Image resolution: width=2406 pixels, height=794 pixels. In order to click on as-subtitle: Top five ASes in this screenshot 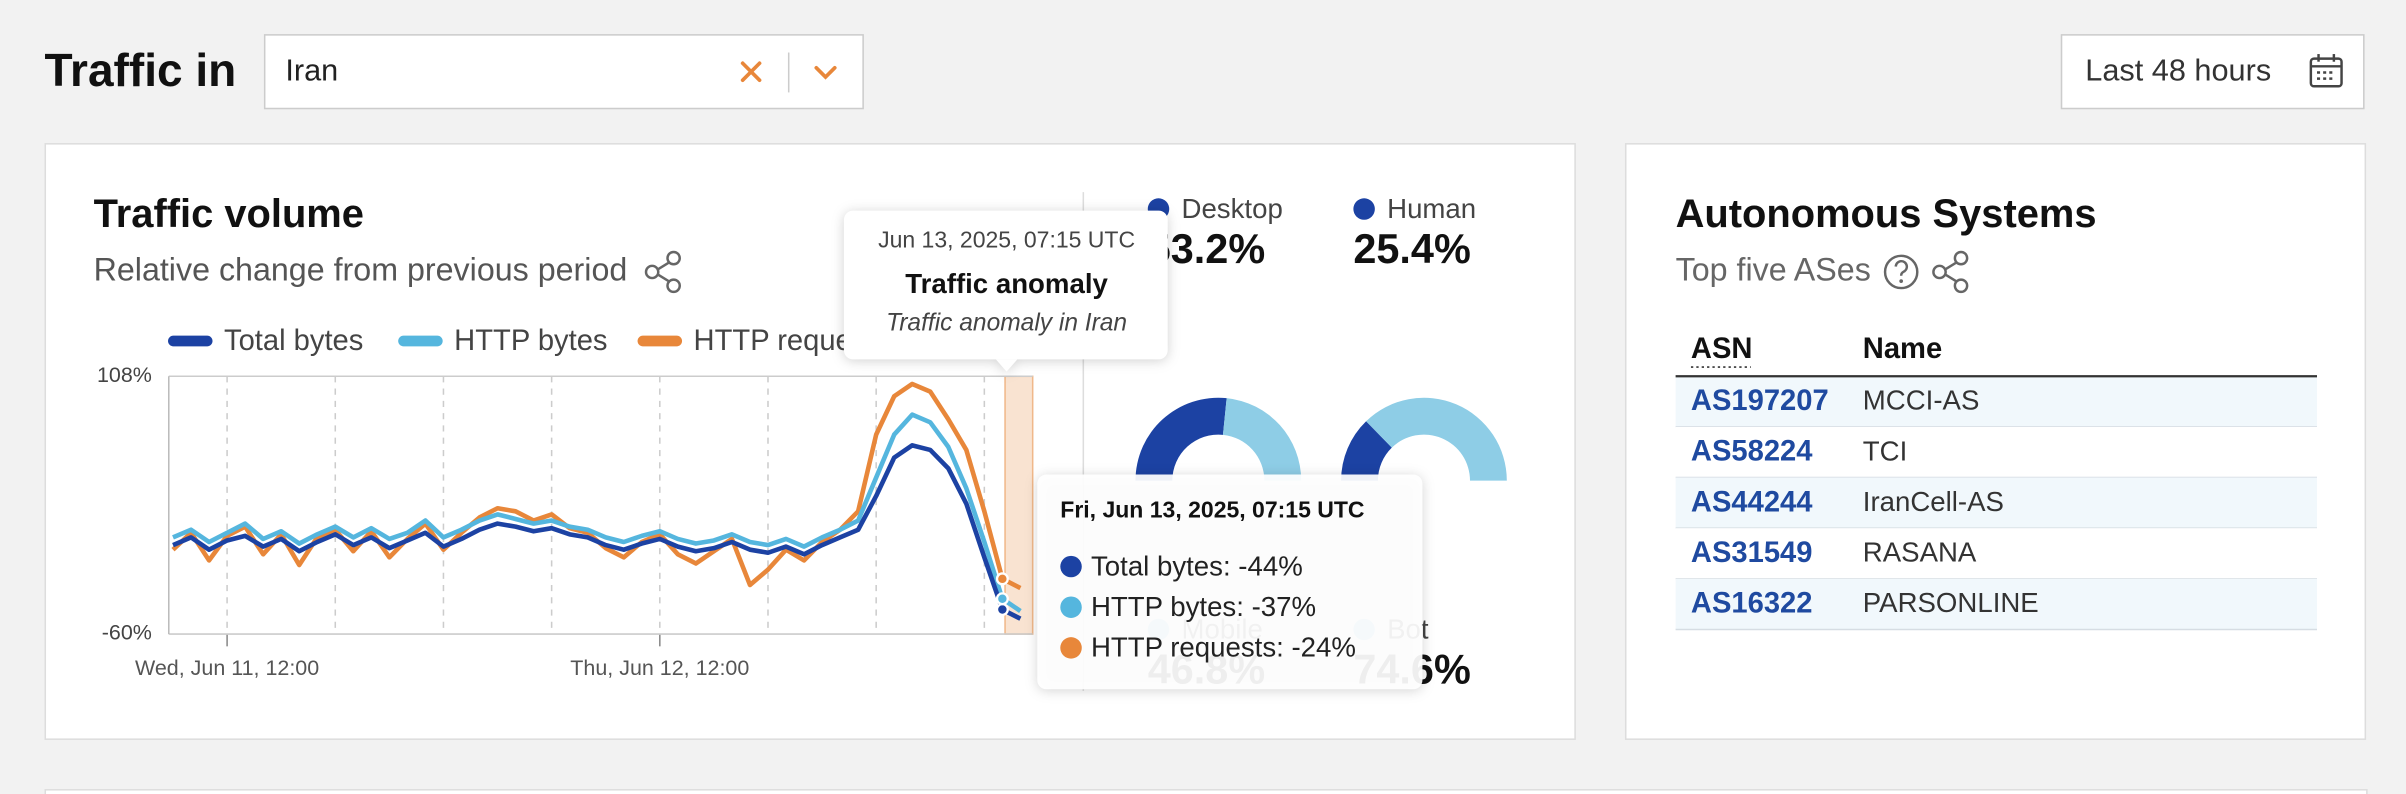, I will do `click(1773, 269)`.